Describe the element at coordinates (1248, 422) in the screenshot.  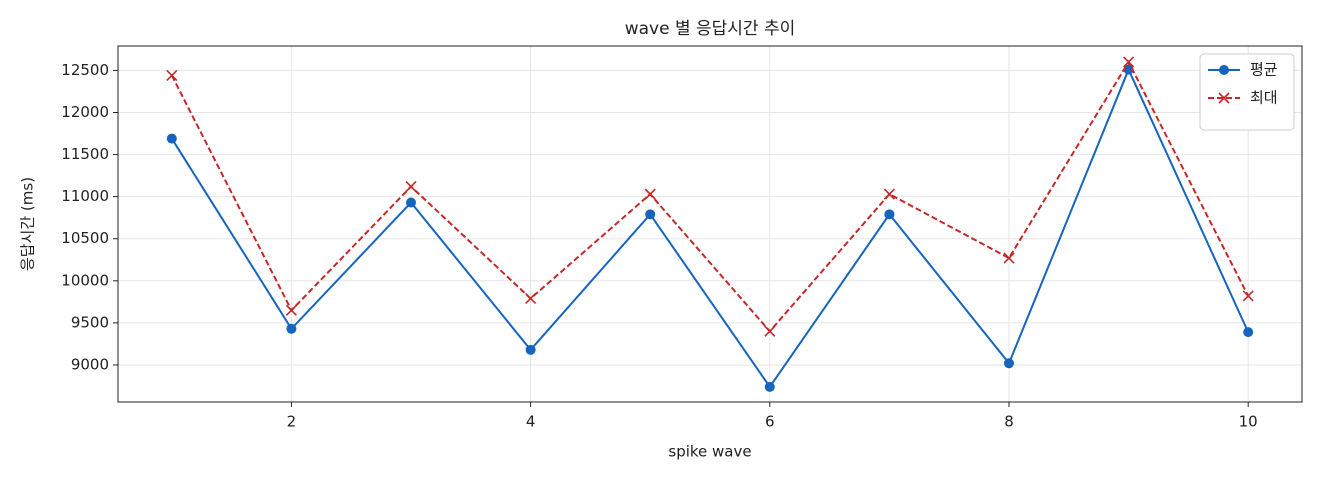
I see `x-tick-label: 10` at that location.